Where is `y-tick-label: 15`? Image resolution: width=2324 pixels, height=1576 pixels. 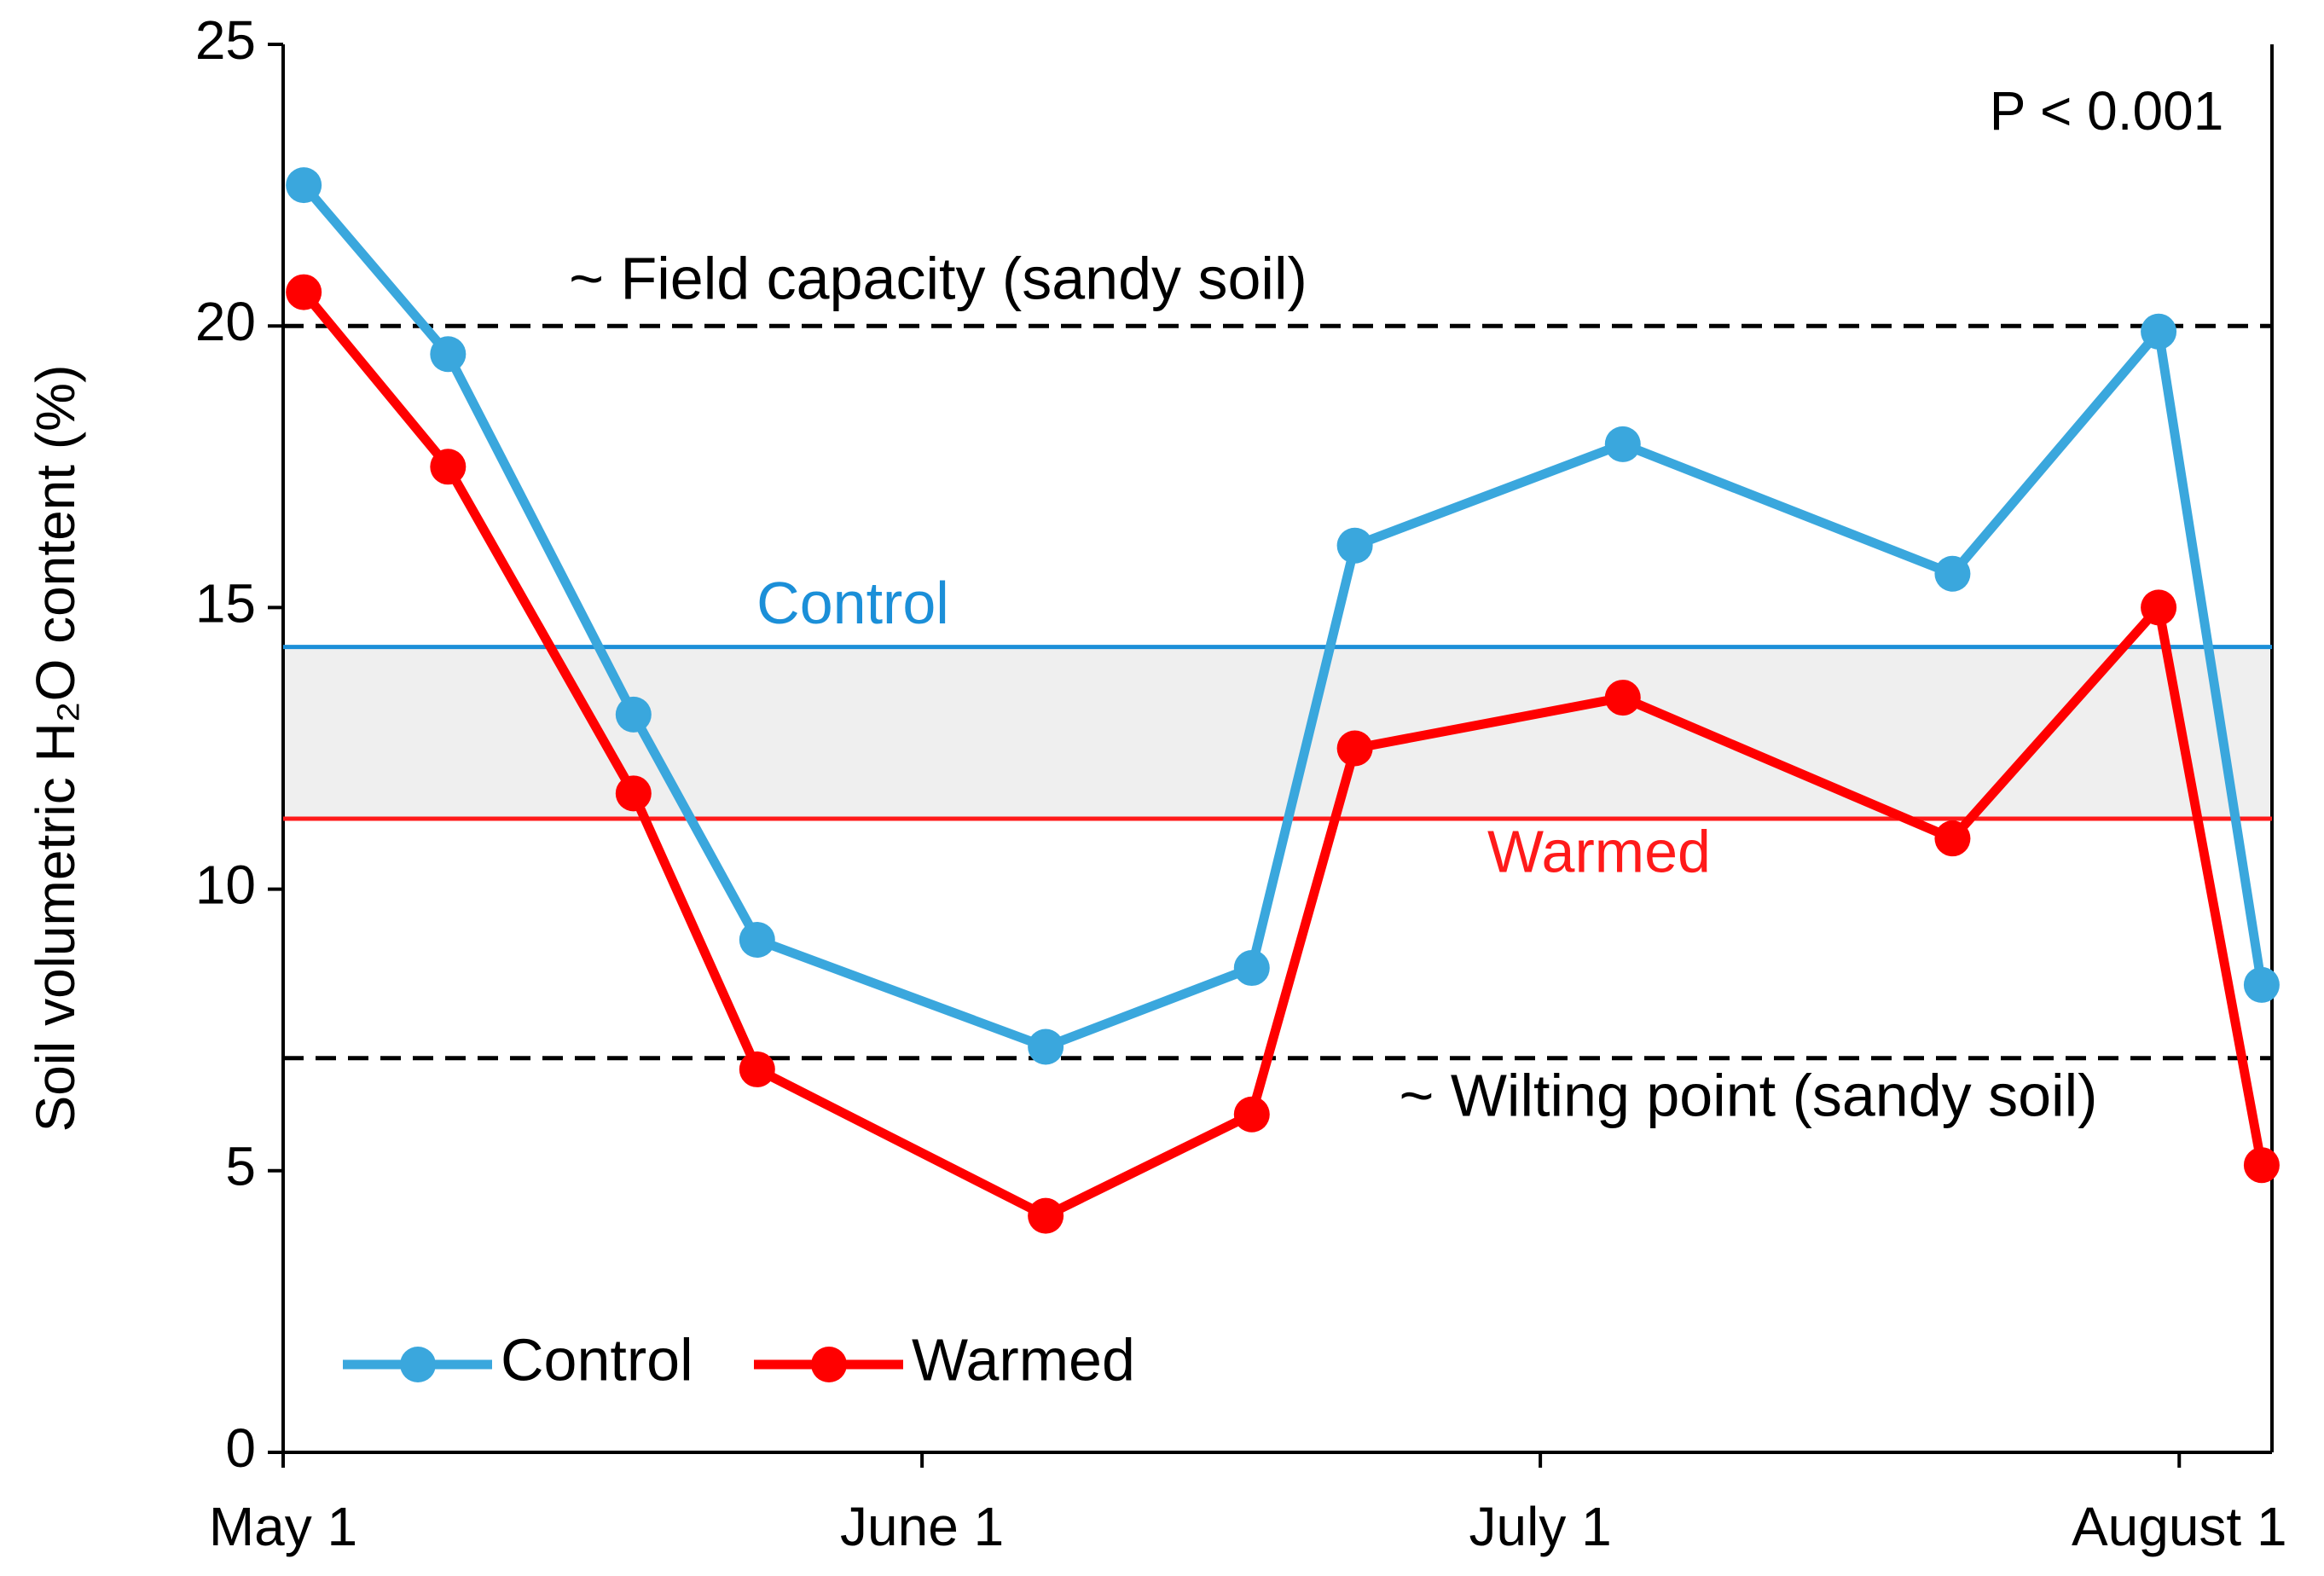
y-tick-label: 15 is located at coordinates (225, 603).